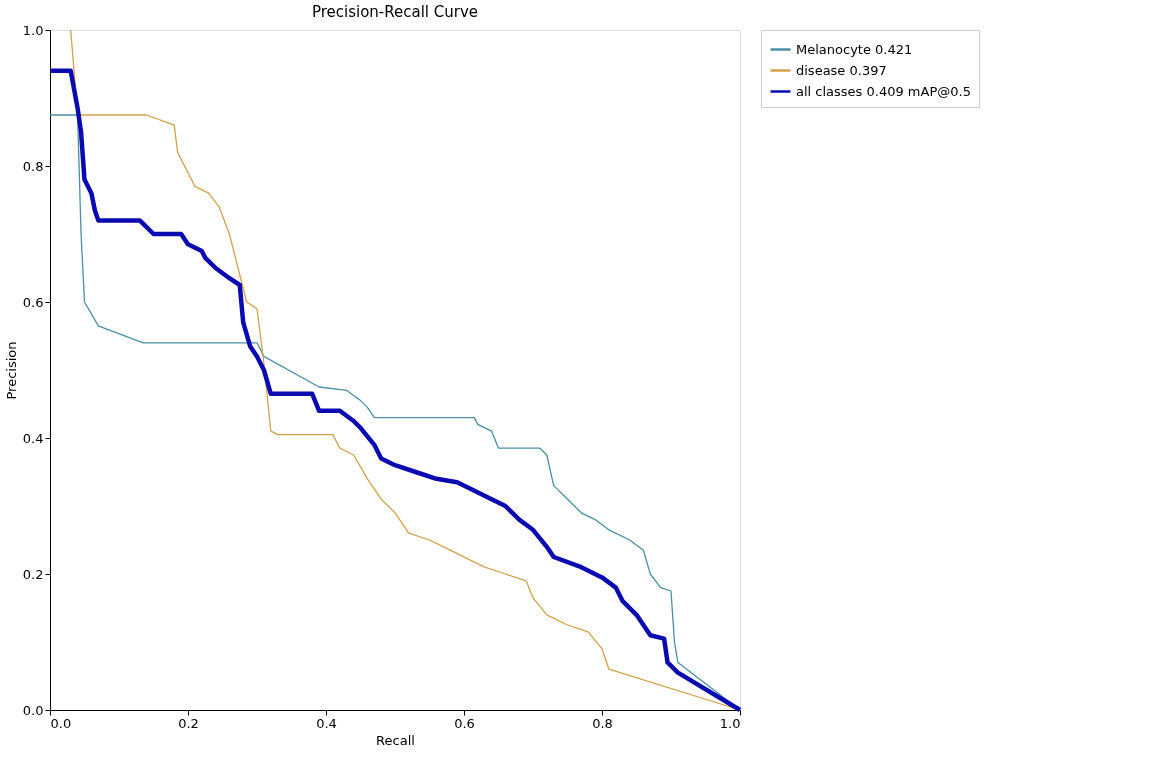 The width and height of the screenshot is (1161, 774). What do you see at coordinates (395, 740) in the screenshot?
I see `x-axis-title: Recall` at bounding box center [395, 740].